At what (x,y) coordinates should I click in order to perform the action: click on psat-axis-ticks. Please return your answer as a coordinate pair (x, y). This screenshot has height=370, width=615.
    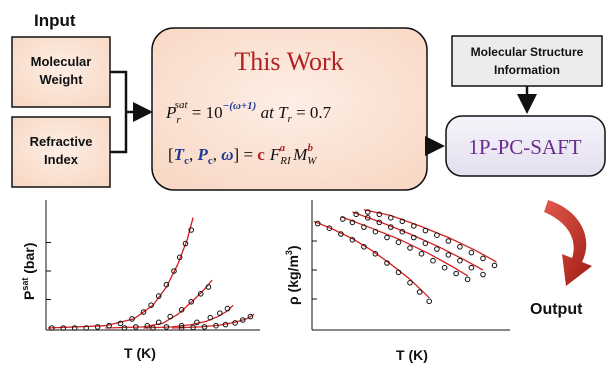
    Looking at the image, I should click on (48, 271).